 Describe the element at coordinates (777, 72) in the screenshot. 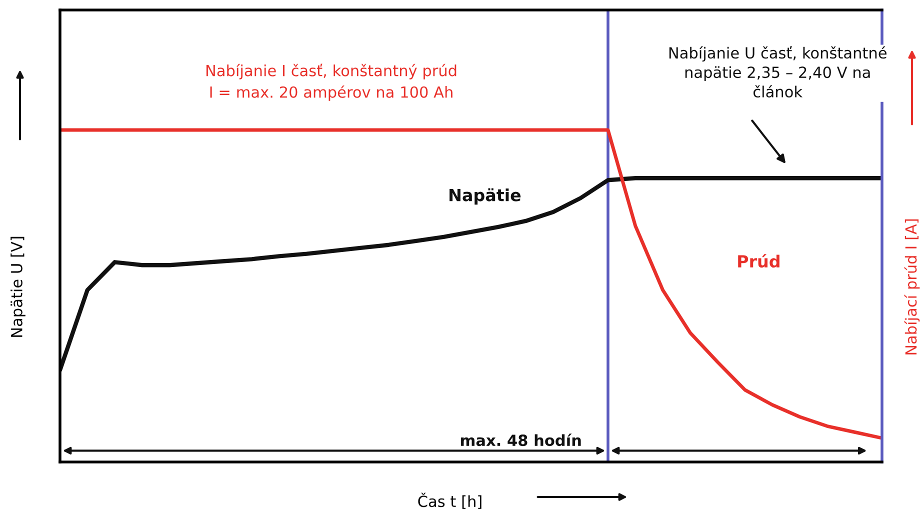

I see `text: Nabíjanie U časť, konštantné napätie 2,35 – 2,40 V na článok` at that location.